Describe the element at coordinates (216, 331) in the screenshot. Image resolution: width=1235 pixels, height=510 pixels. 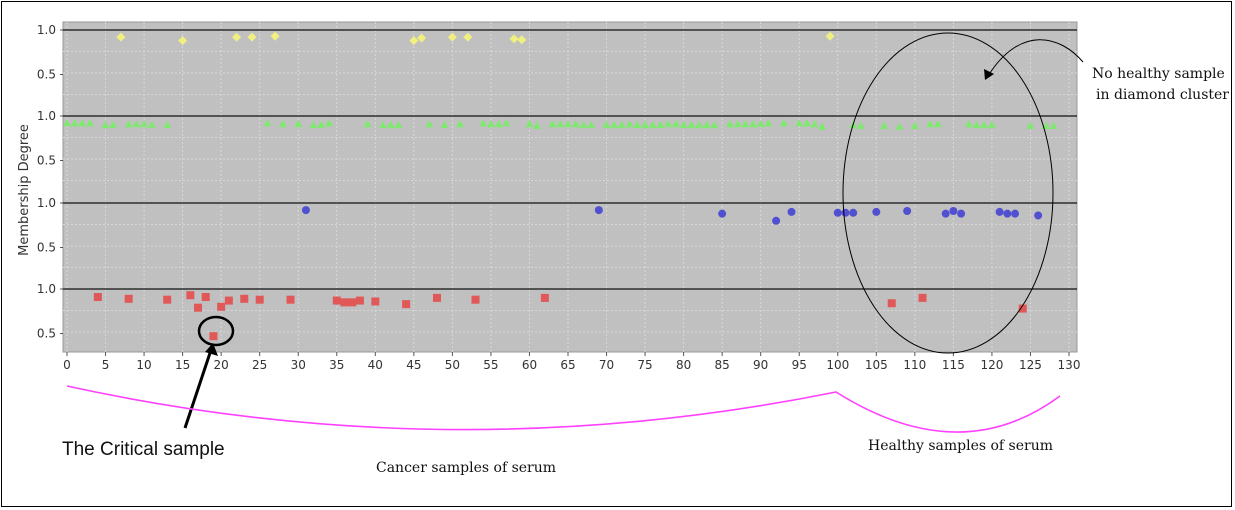
I see `critical-sample-highlight` at that location.